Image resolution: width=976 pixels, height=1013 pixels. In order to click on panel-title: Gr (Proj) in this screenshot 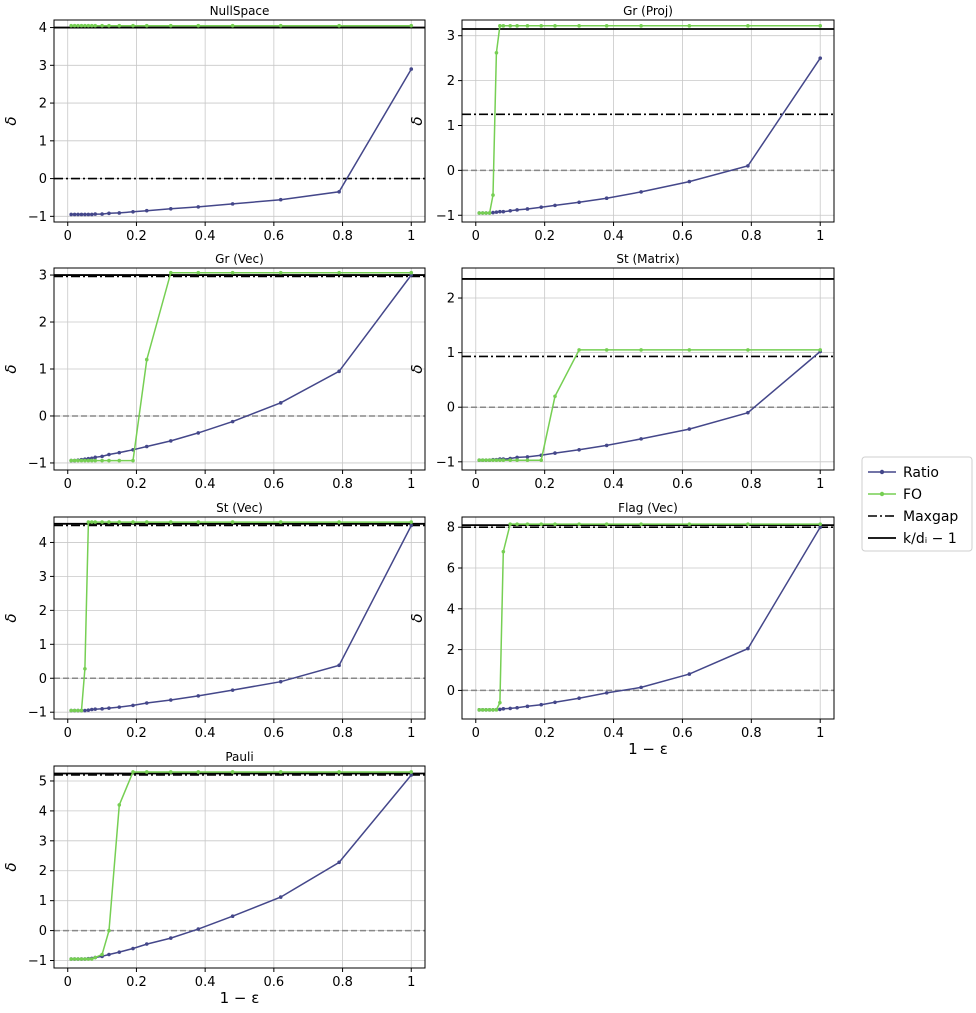, I will do `click(648, 11)`.